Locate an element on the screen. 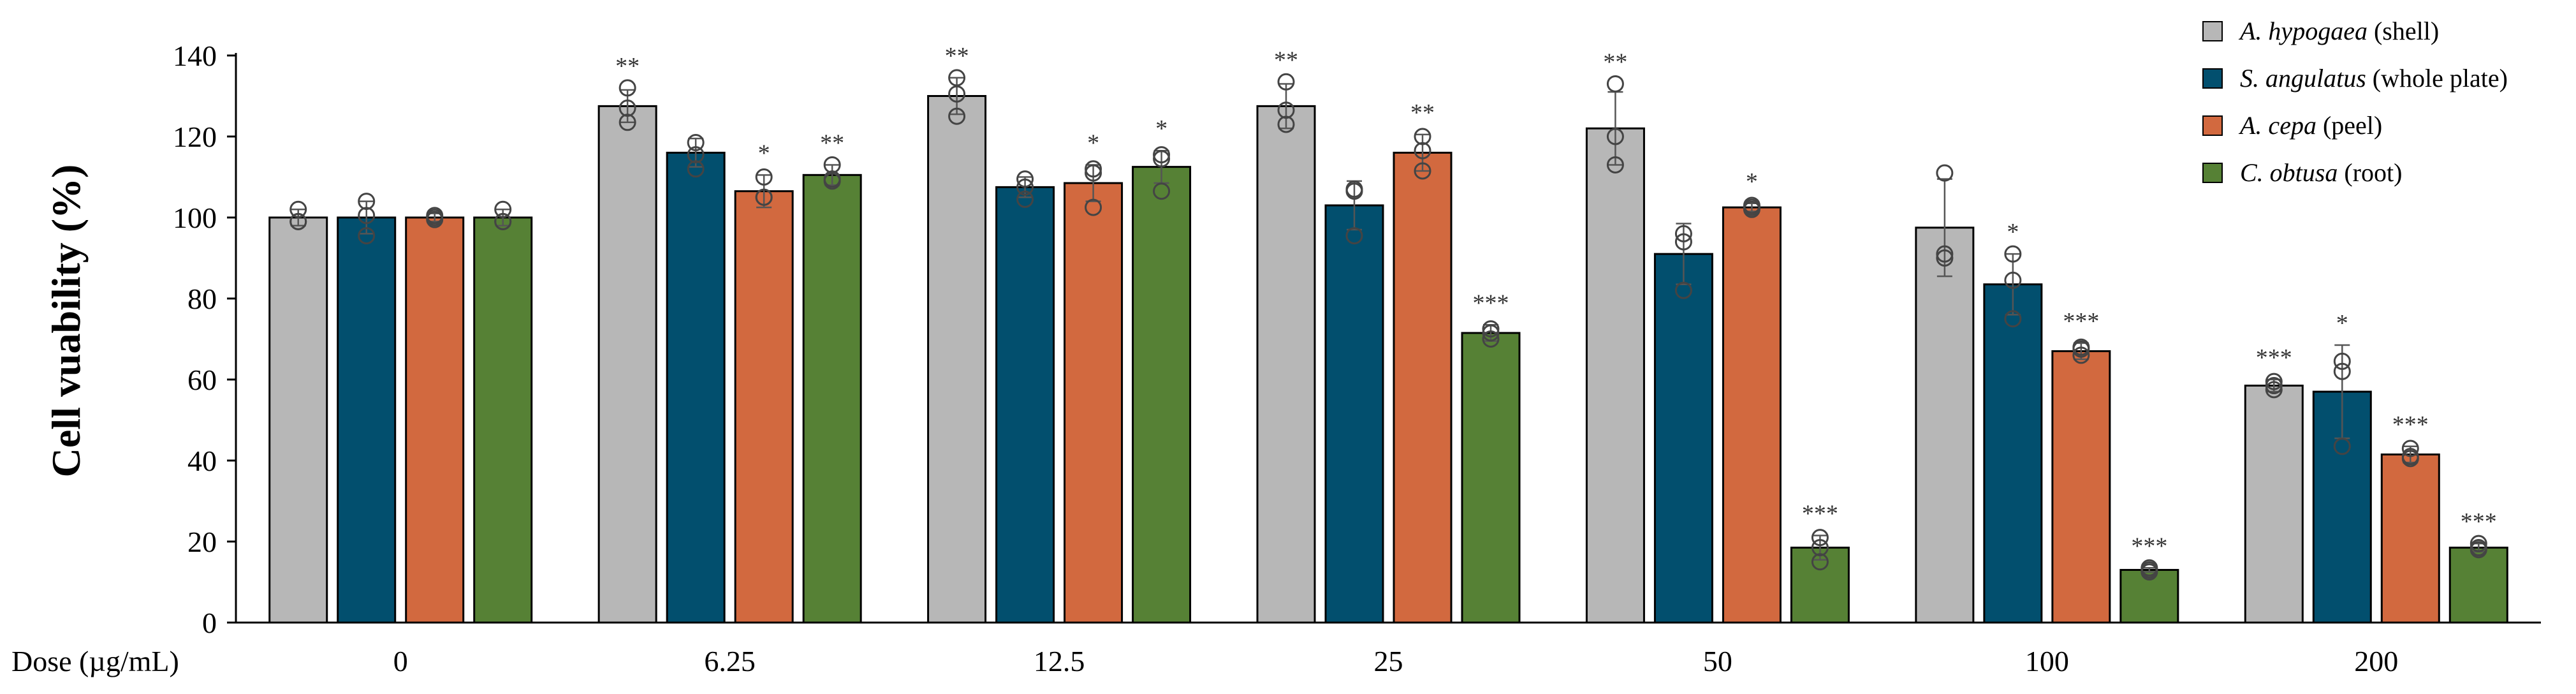  legend-entry-species: C. obtusa is located at coordinates (2289, 172).